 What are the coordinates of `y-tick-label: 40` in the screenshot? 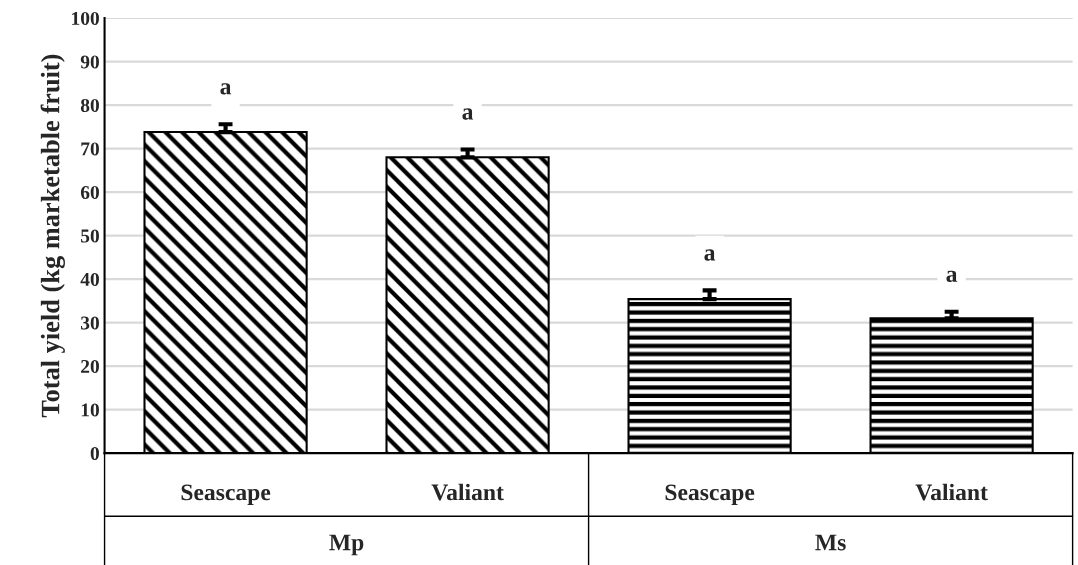 It's located at (89, 279).